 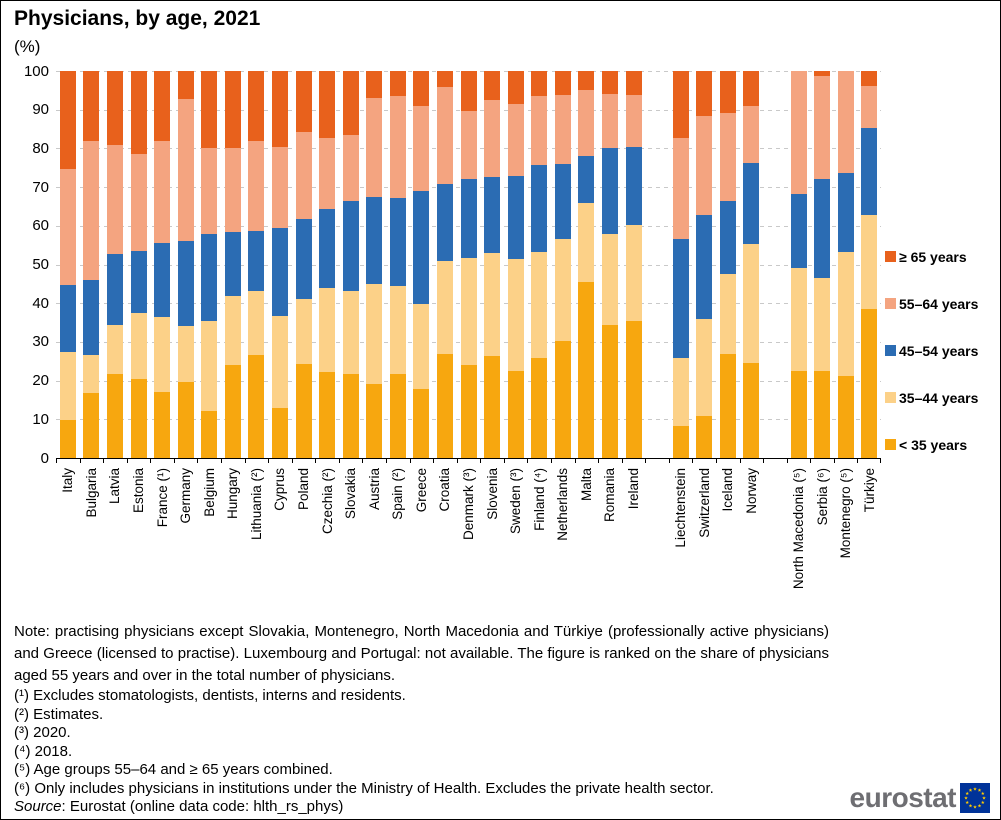 What do you see at coordinates (890, 303) in the screenshot?
I see `legend-swatch-55-64-icon` at bounding box center [890, 303].